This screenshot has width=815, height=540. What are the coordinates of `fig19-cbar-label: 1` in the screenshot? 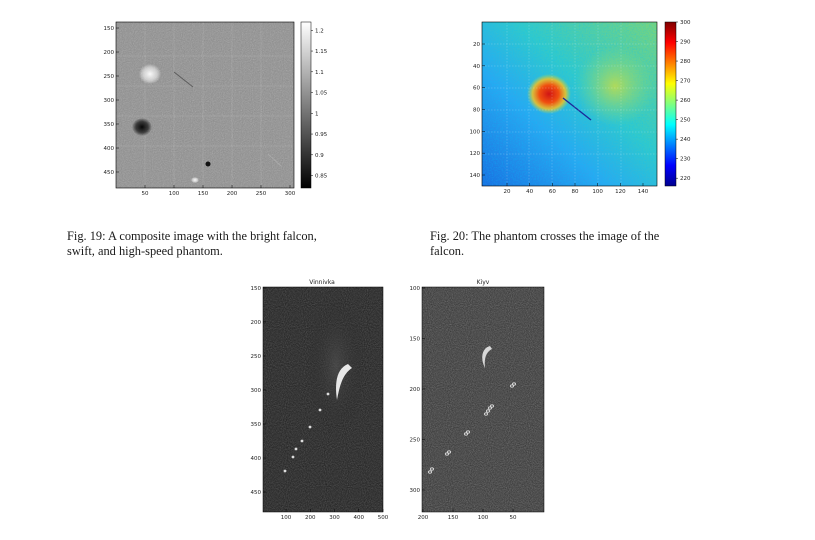 It's located at (317, 114).